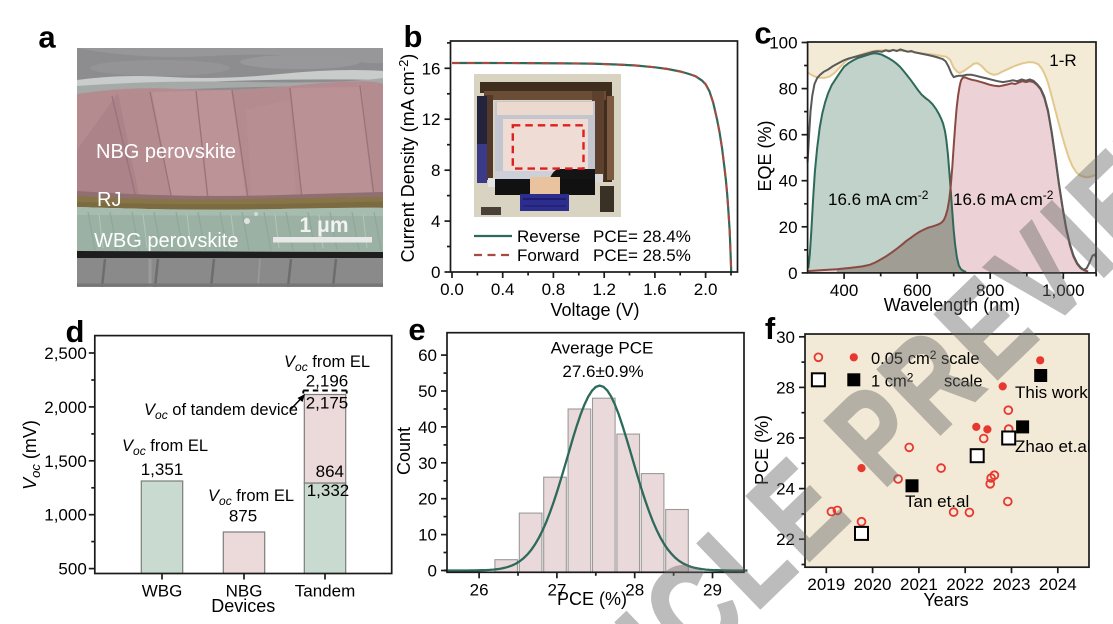 The height and width of the screenshot is (624, 1113). I want to click on svg-text: EQE (%), so click(765, 155).